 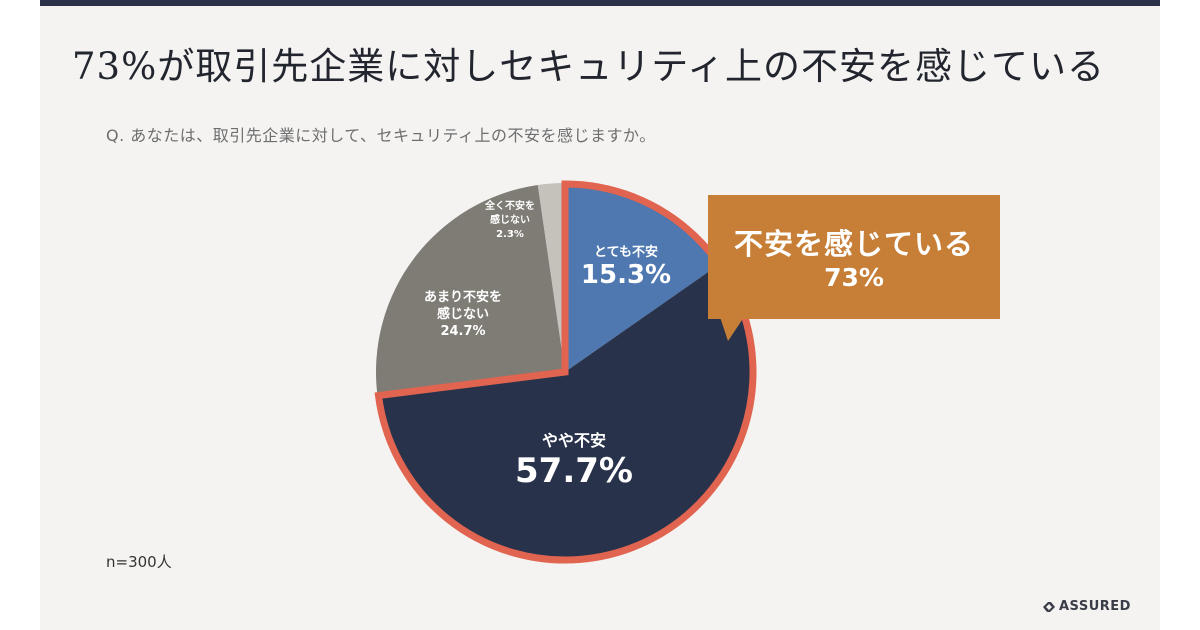 What do you see at coordinates (551, 277) in the screenshot?
I see `pie-slice-not-at-all-anxious` at bounding box center [551, 277].